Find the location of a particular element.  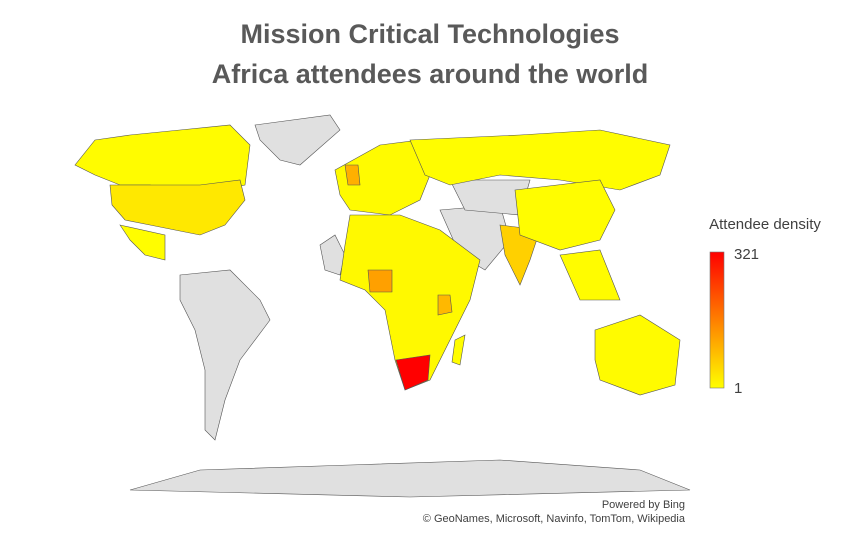

legend-max: 321 is located at coordinates (746, 254).